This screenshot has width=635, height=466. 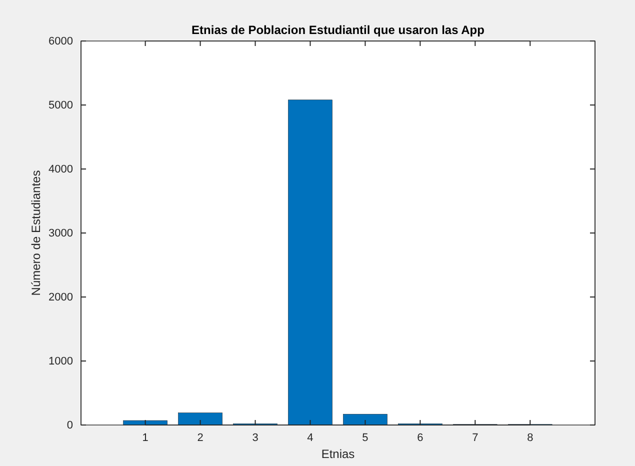 I want to click on y-tick-label: 5000, so click(x=60, y=106).